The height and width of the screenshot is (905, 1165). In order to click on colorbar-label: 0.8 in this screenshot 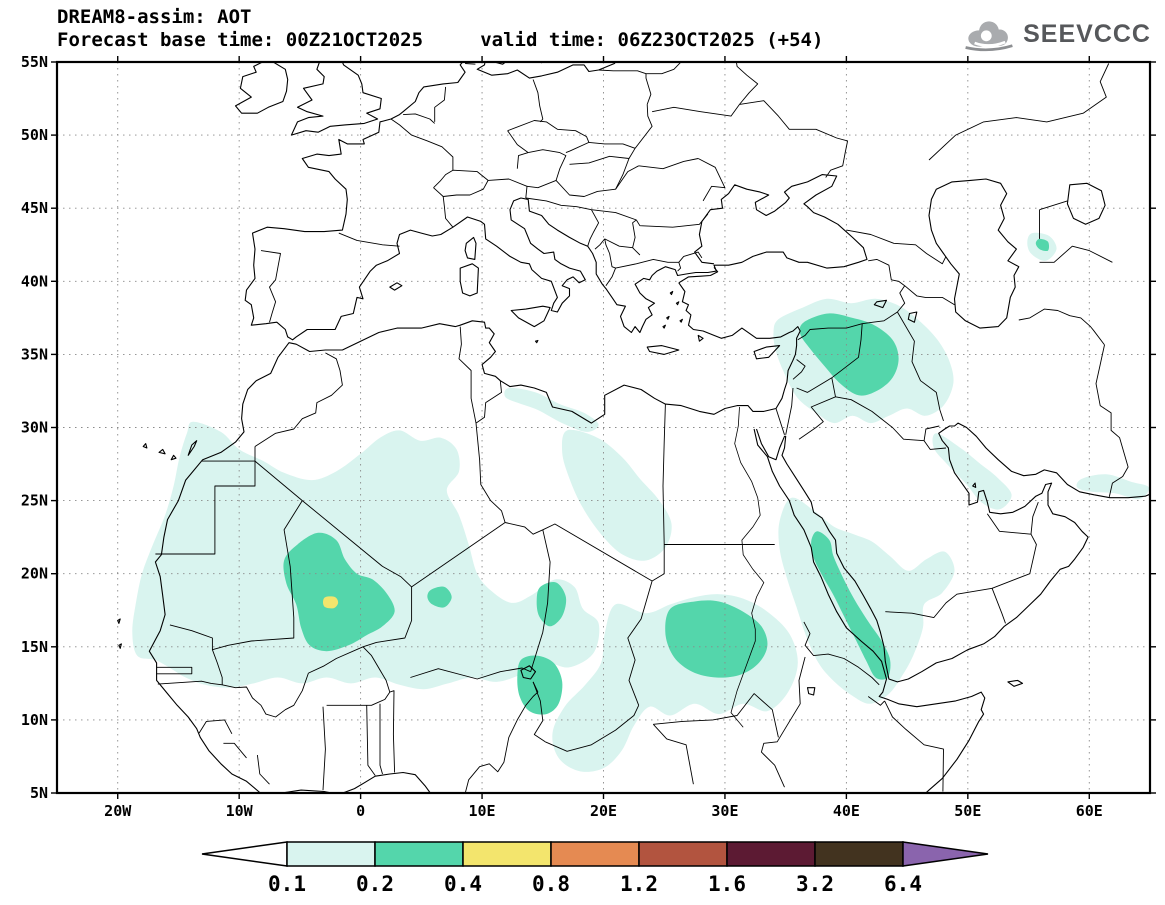, I will do `click(551, 884)`.